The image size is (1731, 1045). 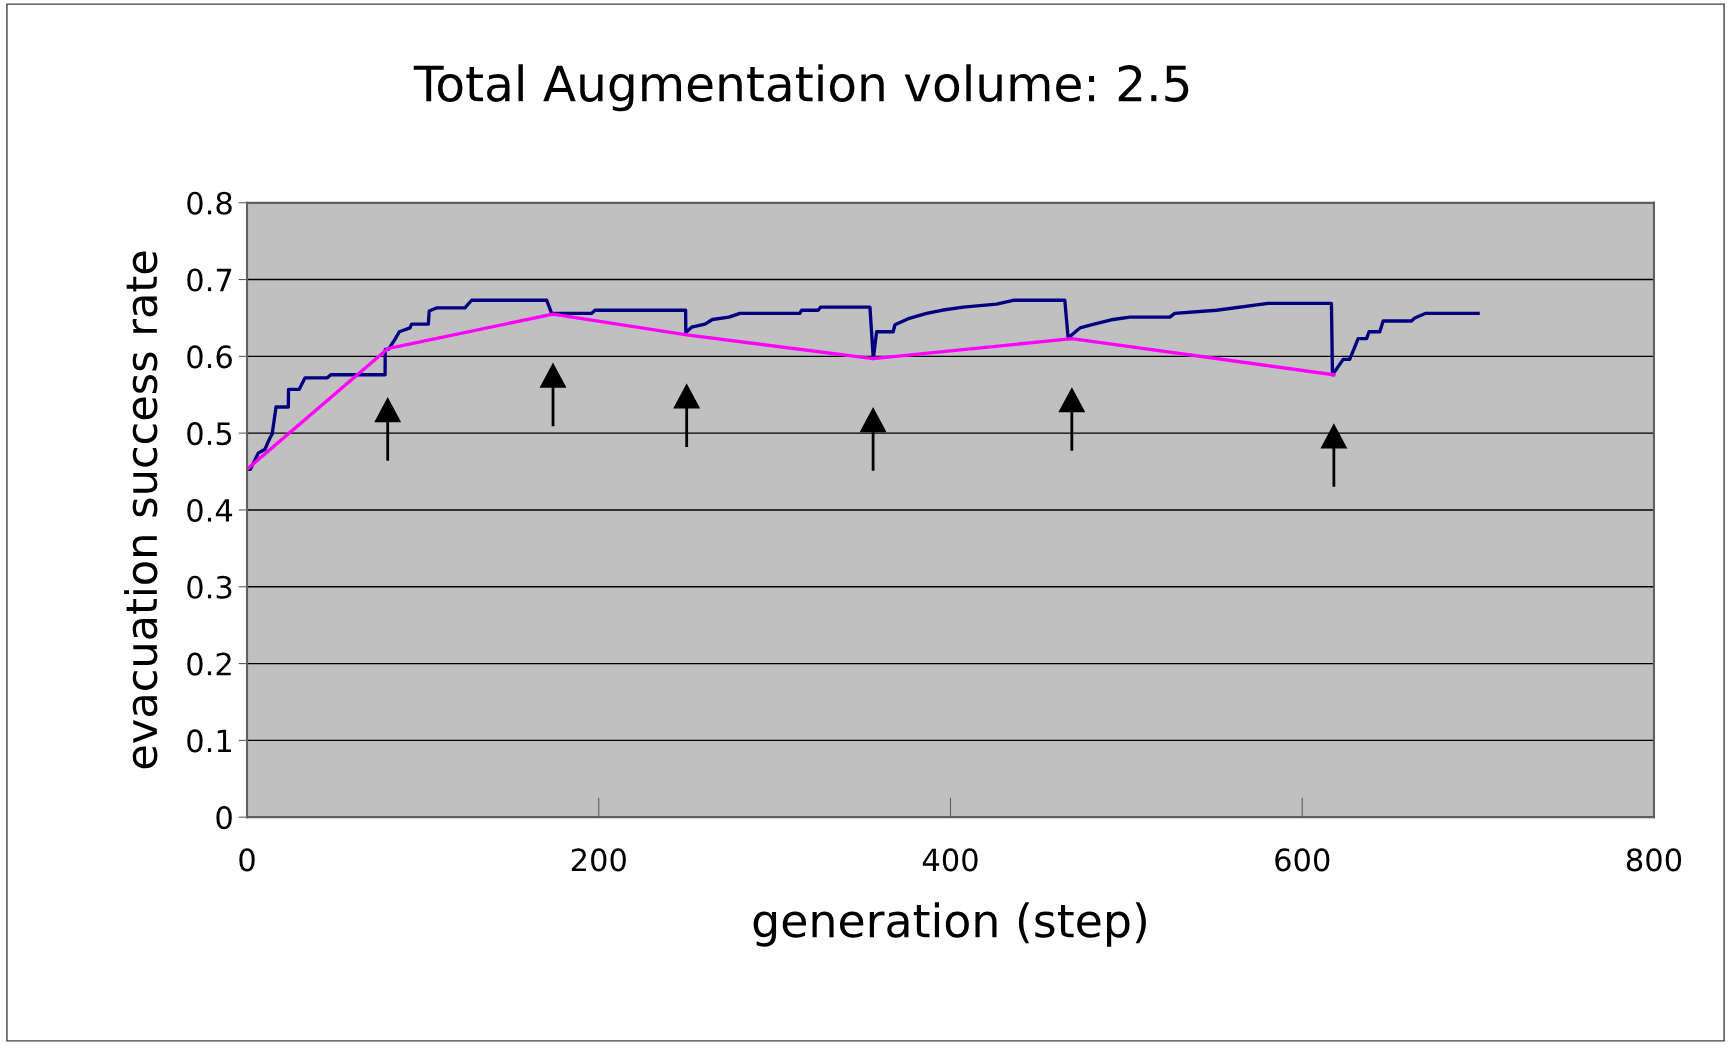 What do you see at coordinates (950, 860) in the screenshot?
I see `x-tick-label: 400` at bounding box center [950, 860].